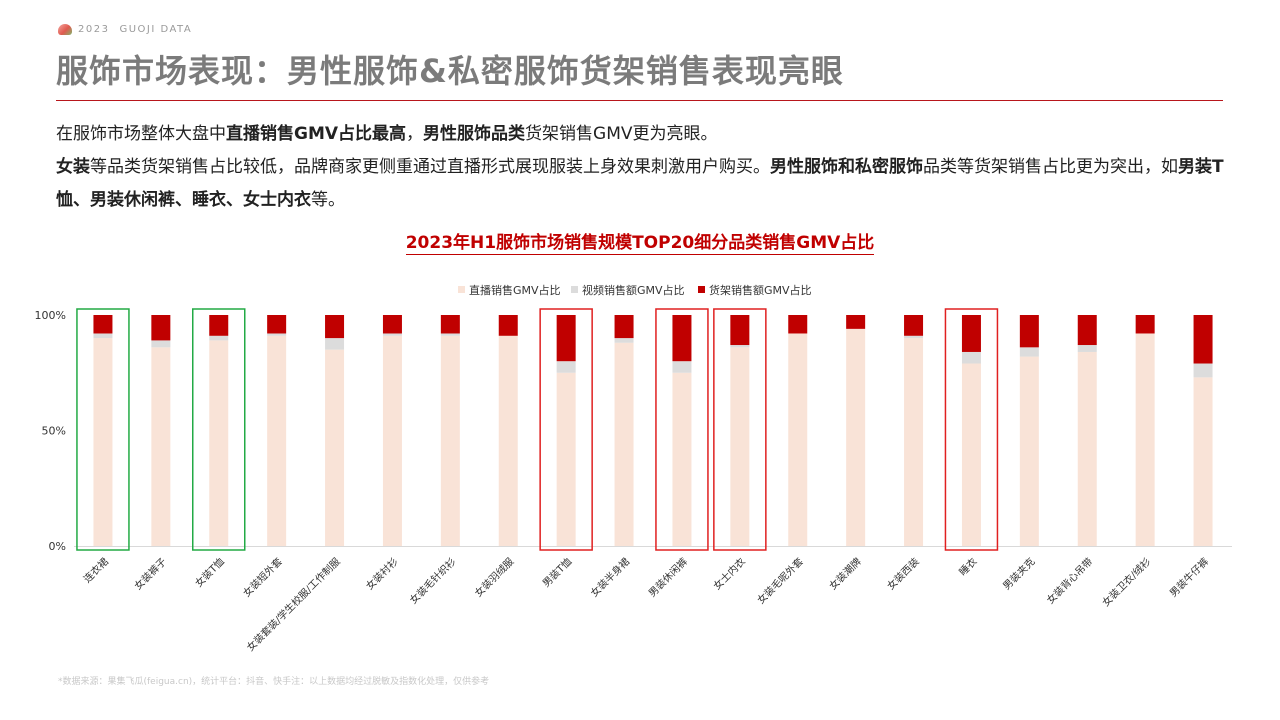 The width and height of the screenshot is (1280, 720). Describe the element at coordinates (293, 604) in the screenshot. I see `x-tick-label: 女装套装/学生校服/工作制服` at that location.